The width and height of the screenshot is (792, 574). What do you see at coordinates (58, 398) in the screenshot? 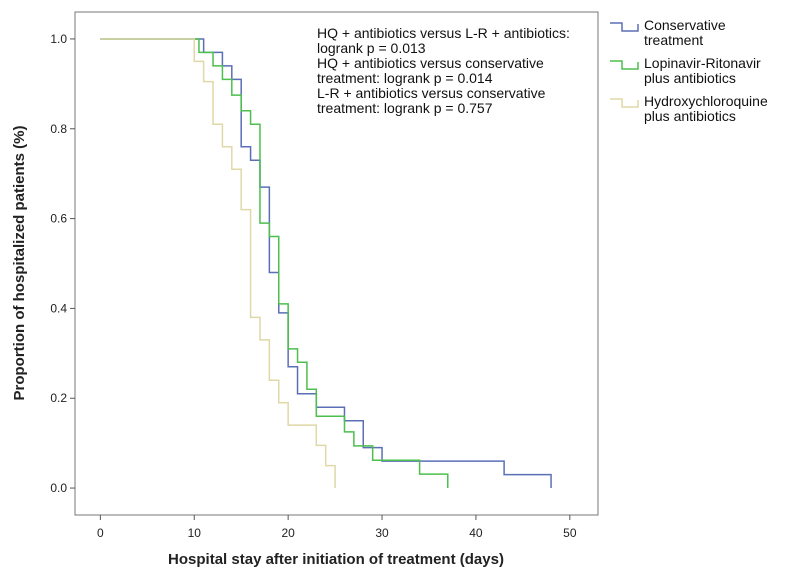
I see `y-tick-label: 0.2` at bounding box center [58, 398].